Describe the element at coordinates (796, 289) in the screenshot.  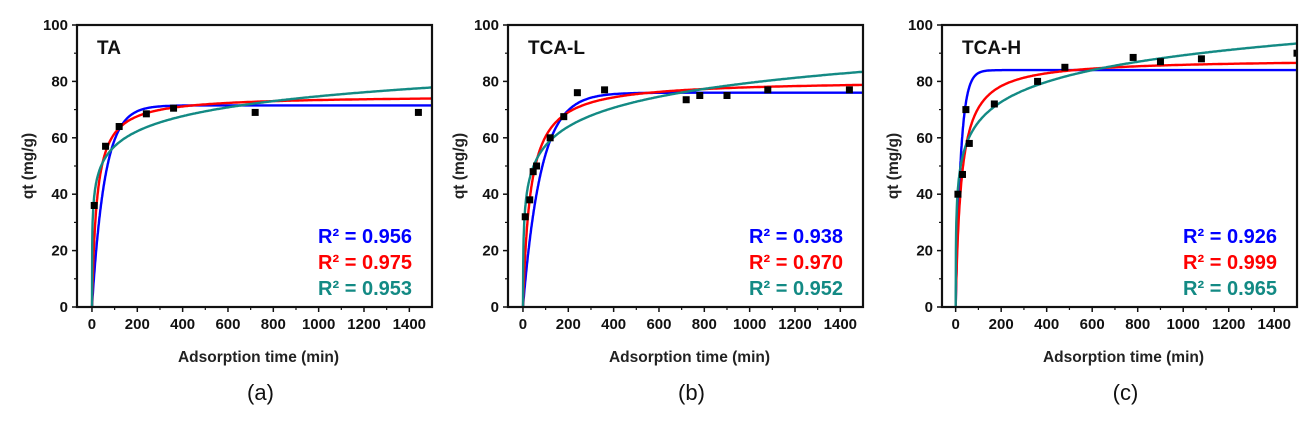
I see `elovich-r2-label: R² = 0.952` at that location.